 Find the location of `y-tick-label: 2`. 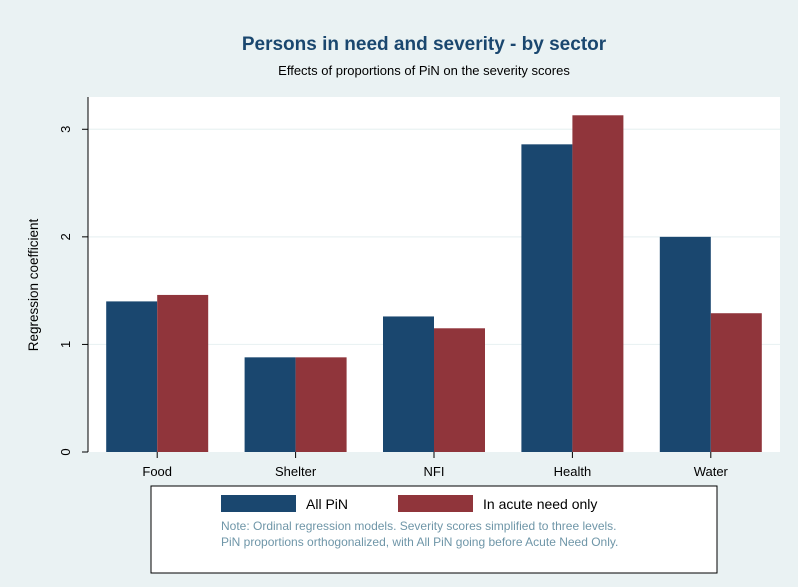

y-tick-label: 2 is located at coordinates (65, 236).